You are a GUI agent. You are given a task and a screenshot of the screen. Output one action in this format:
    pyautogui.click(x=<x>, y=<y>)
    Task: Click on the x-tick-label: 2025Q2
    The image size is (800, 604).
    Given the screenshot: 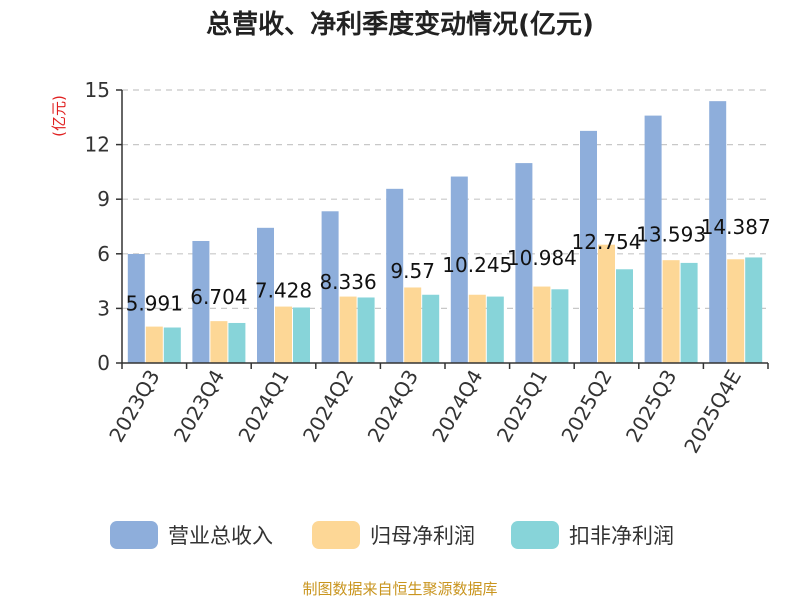 What is the action you would take?
    pyautogui.click(x=586, y=406)
    